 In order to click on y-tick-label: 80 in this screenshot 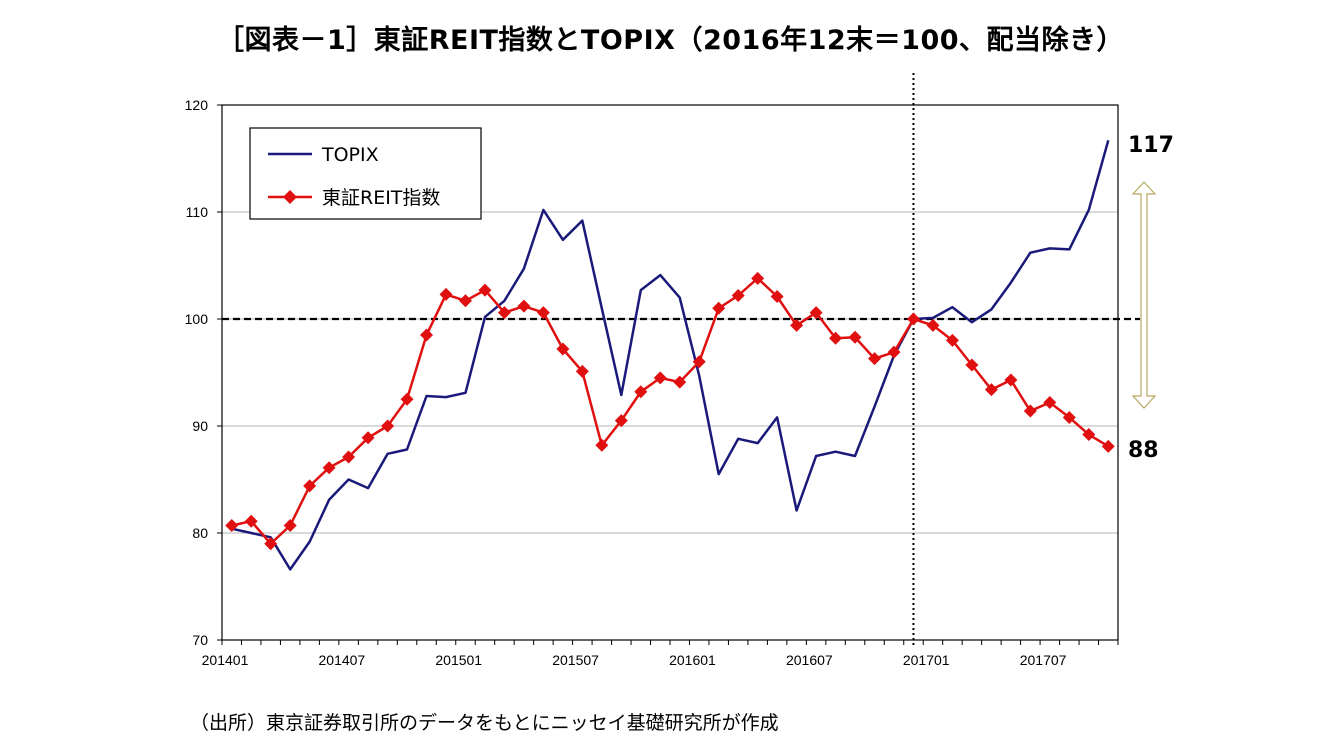, I will do `click(200, 533)`.